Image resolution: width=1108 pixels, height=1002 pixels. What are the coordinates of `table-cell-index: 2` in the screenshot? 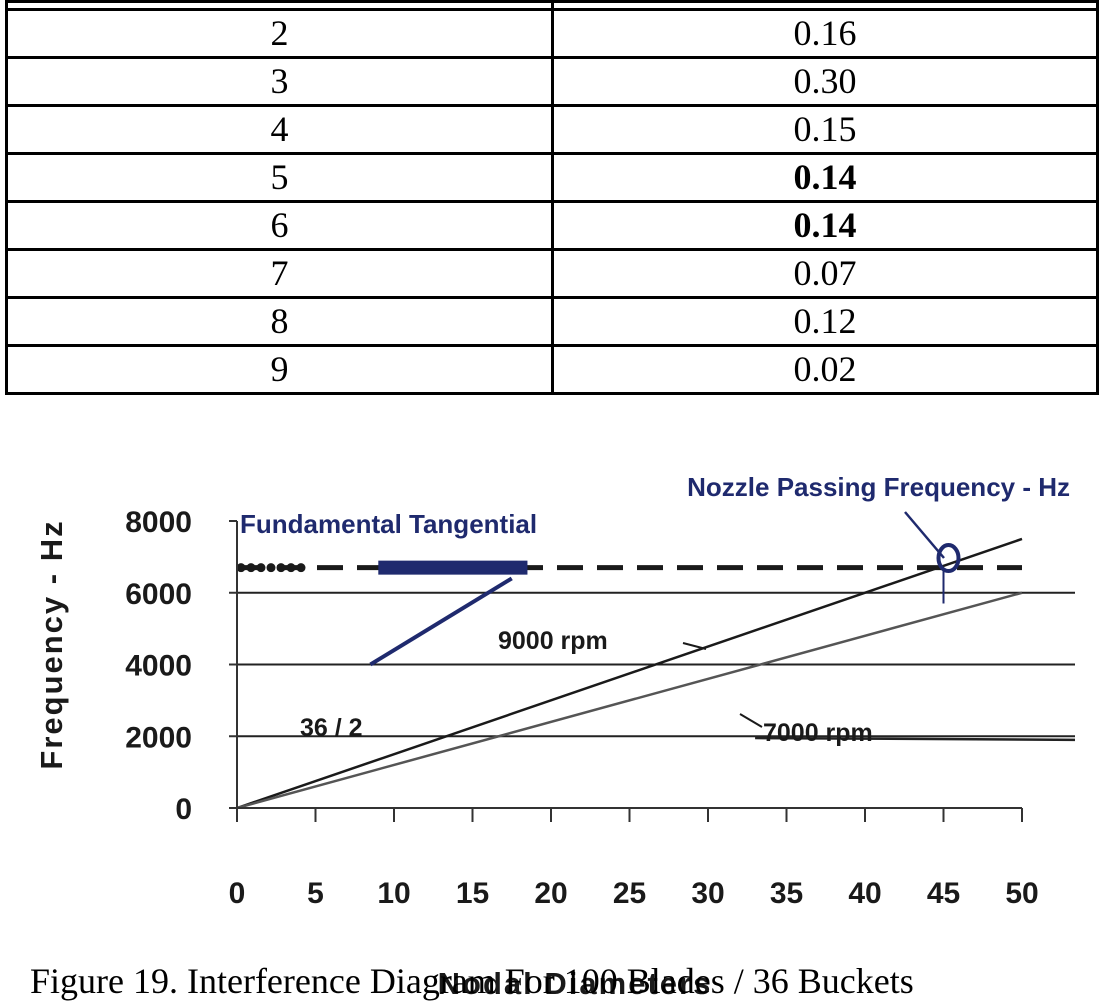 It's located at (279, 33).